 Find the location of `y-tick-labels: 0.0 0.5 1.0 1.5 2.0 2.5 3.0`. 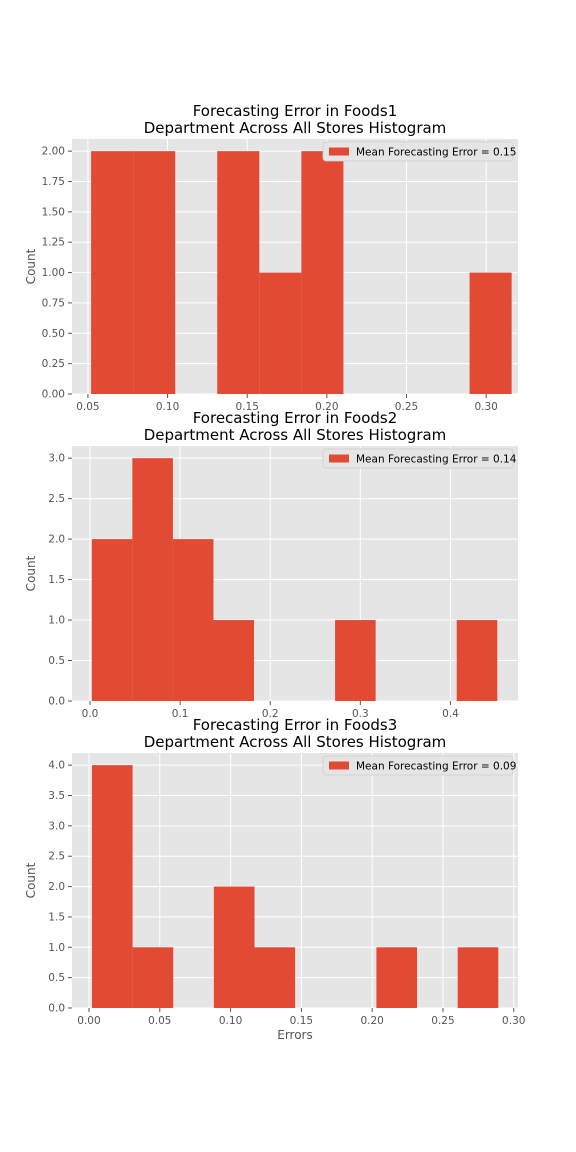

y-tick-labels: 0.0 0.5 1.0 1.5 2.0 2.5 3.0 is located at coordinates (60, 580).